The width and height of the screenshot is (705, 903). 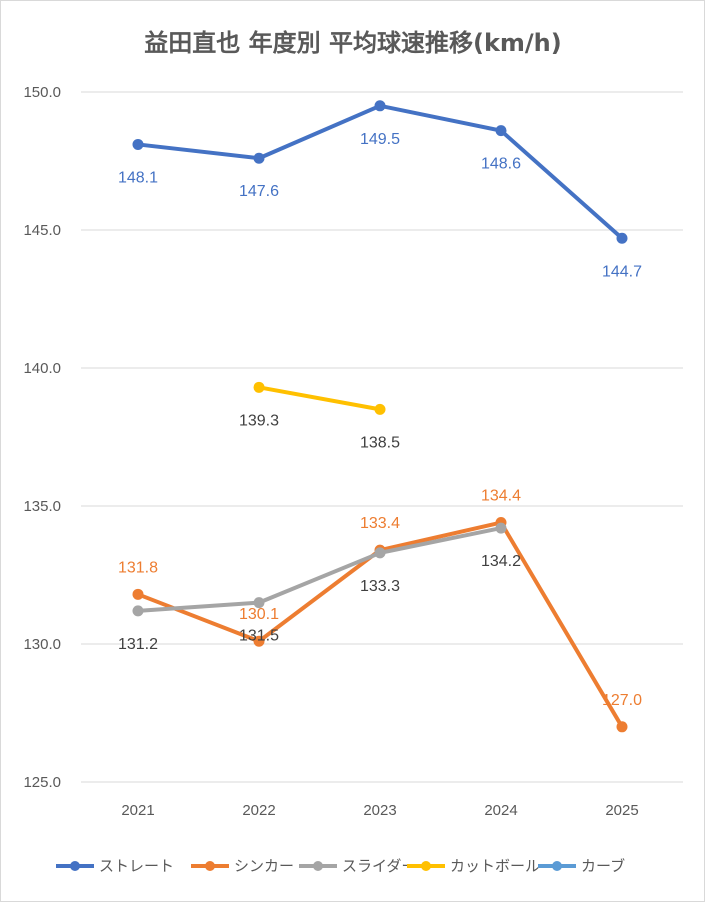 I want to click on legend-item: カーブ, so click(x=581, y=866).